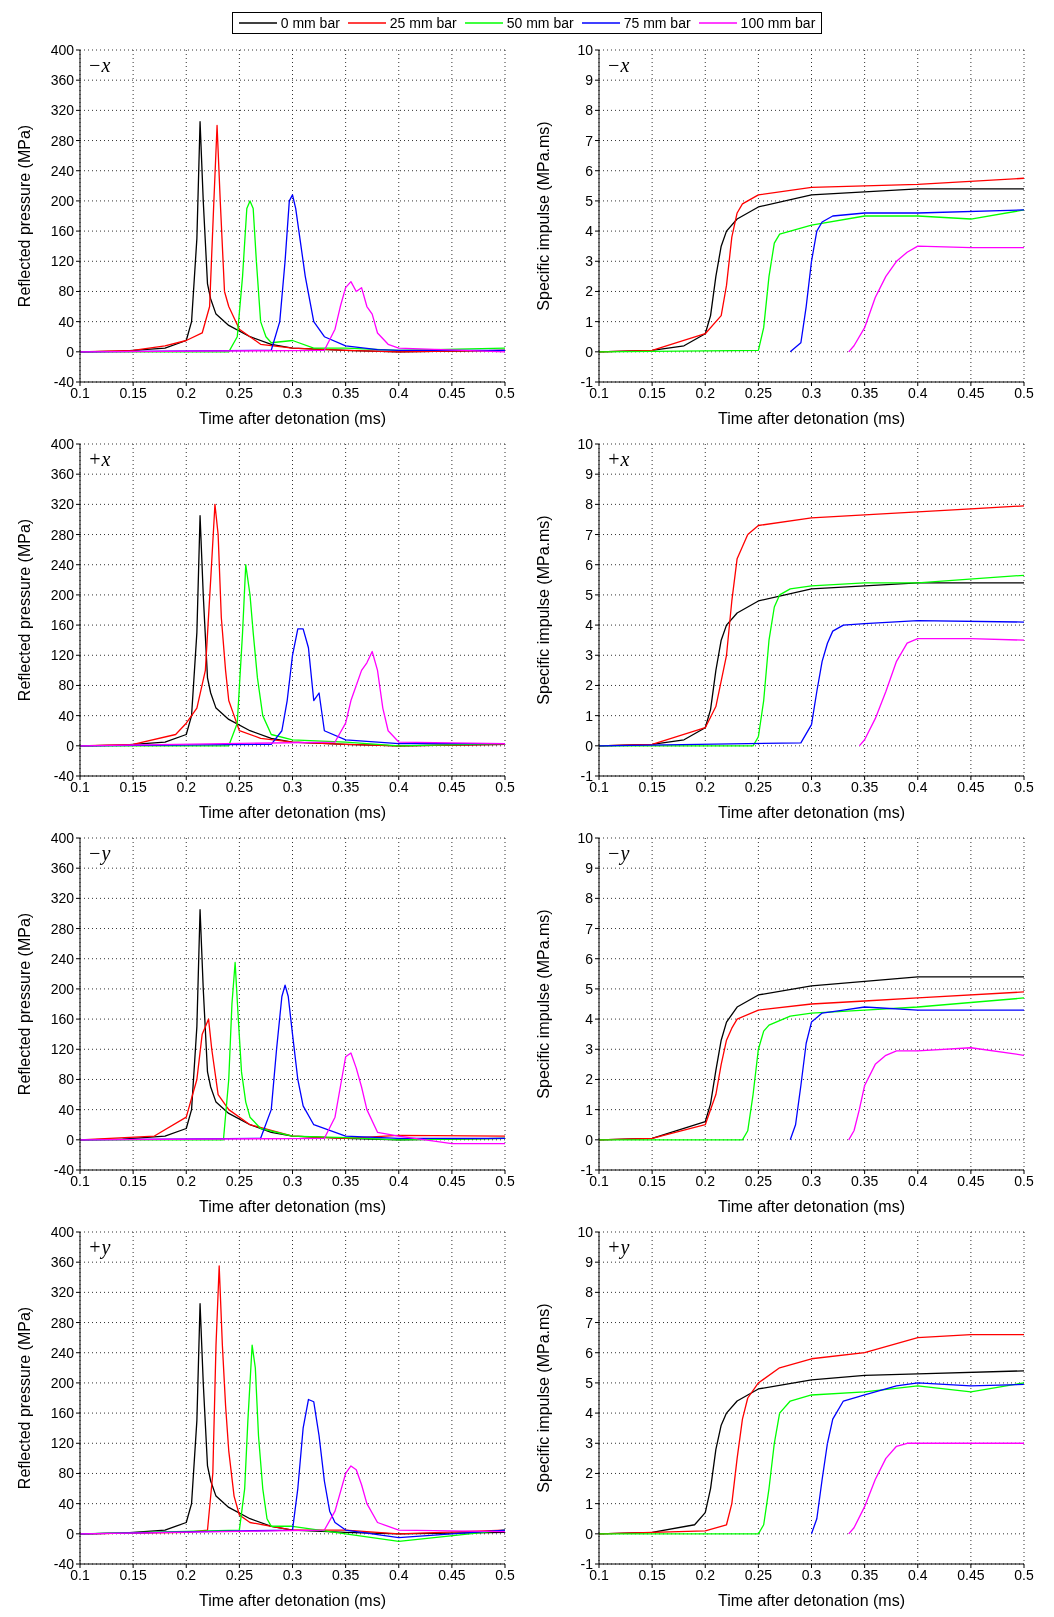 This screenshot has height=1617, width=1054. Describe the element at coordinates (99, 65) in the screenshot. I see `annotation: −x` at that location.